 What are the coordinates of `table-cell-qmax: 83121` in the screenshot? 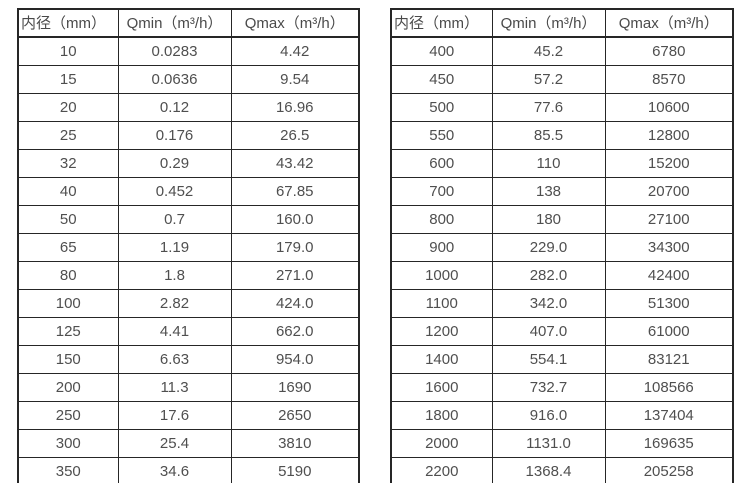 It's located at (669, 359).